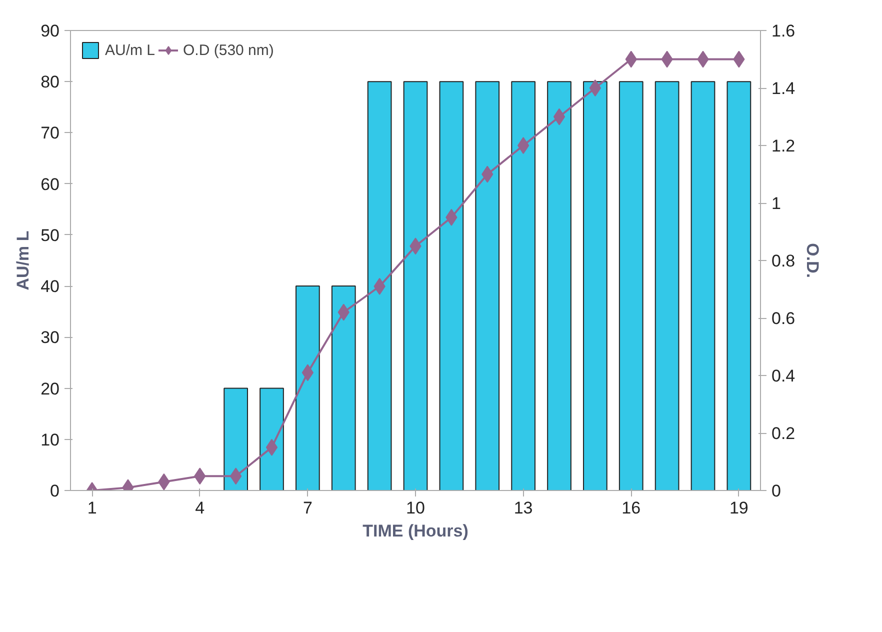  I want to click on y2-tick-label: 0, so click(776, 491).